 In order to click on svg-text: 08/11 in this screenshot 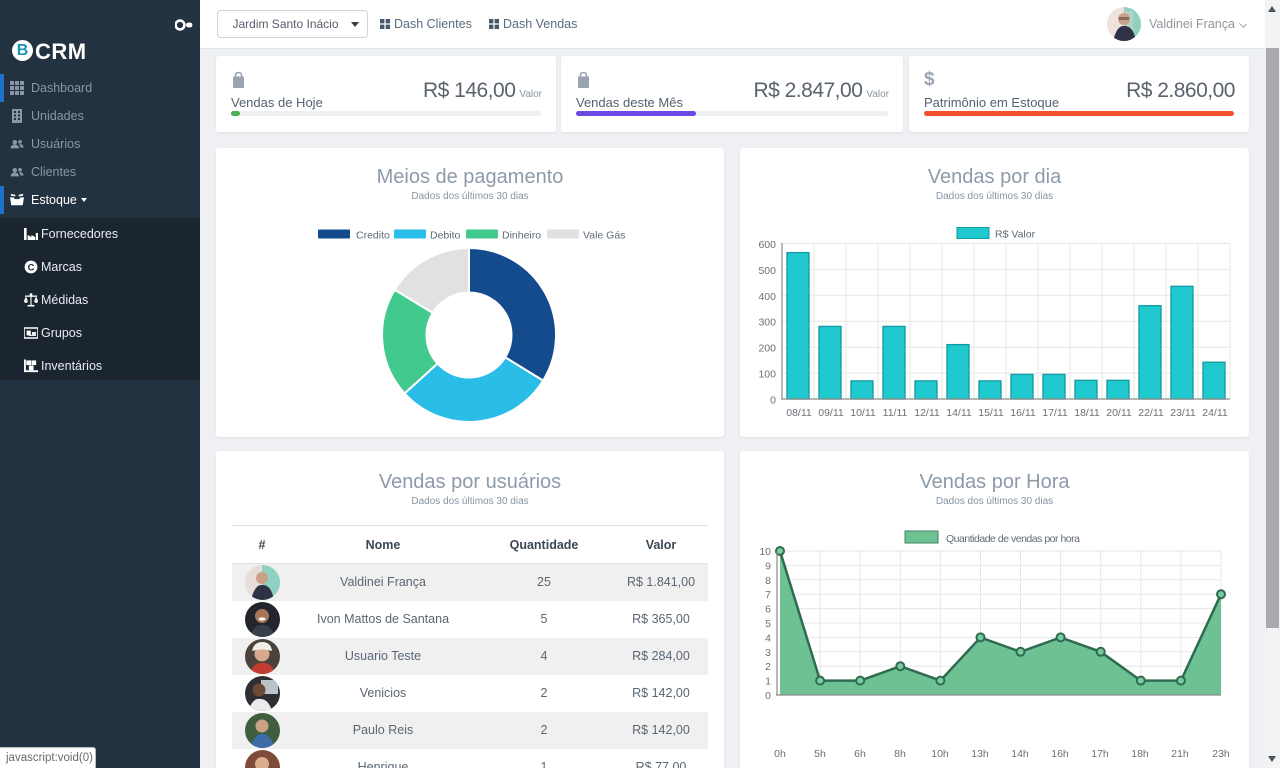, I will do `click(799, 413)`.